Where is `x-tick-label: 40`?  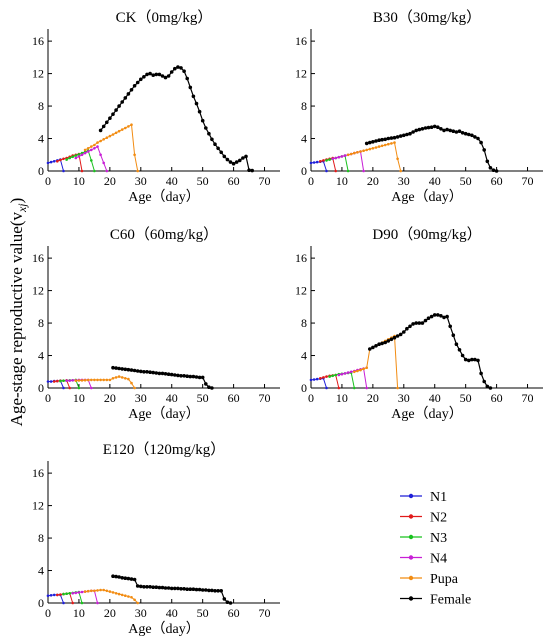 x-tick-label: 40 is located at coordinates (172, 398).